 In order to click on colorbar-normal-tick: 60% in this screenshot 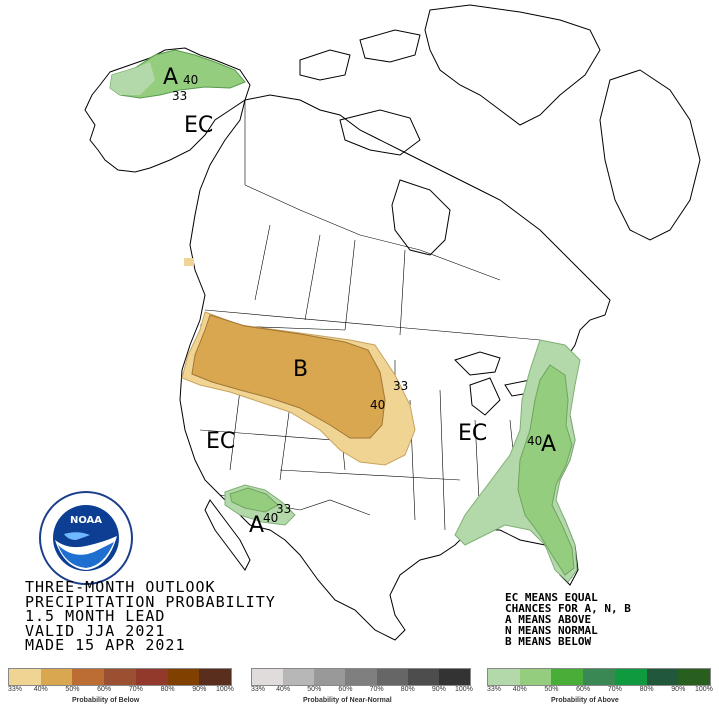, I will do `click(345, 689)`.